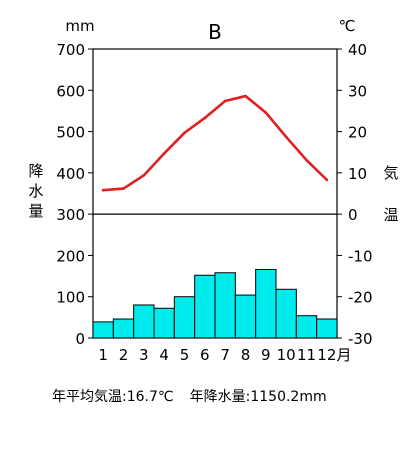 The width and height of the screenshot is (408, 464). Describe the element at coordinates (70, 133) in the screenshot. I see `precip-tick-label: 500` at that location.